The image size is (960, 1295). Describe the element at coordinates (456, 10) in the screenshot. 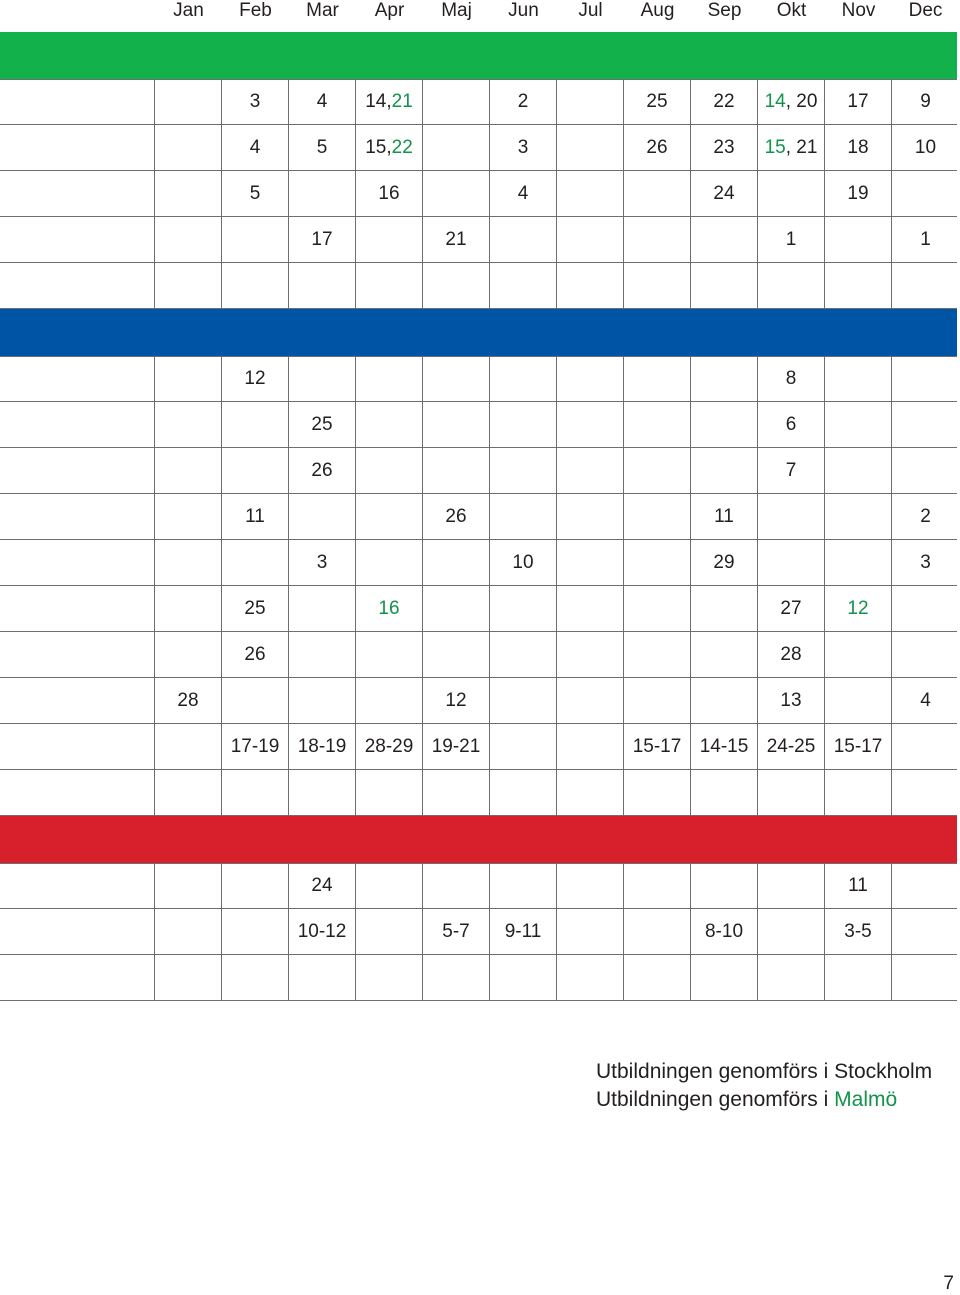

I see `month-maj: Maj` at that location.